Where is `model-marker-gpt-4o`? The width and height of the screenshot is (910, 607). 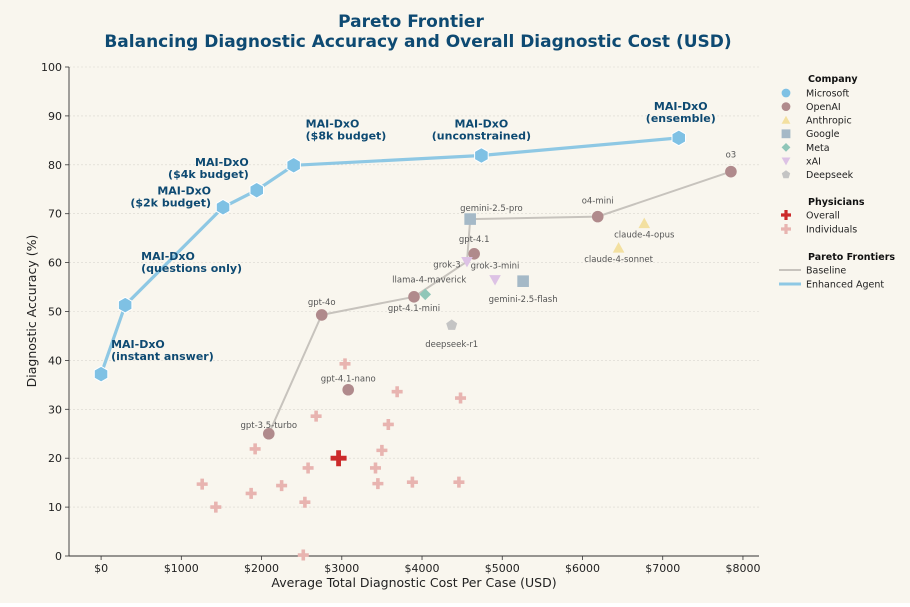 model-marker-gpt-4o is located at coordinates (321, 315).